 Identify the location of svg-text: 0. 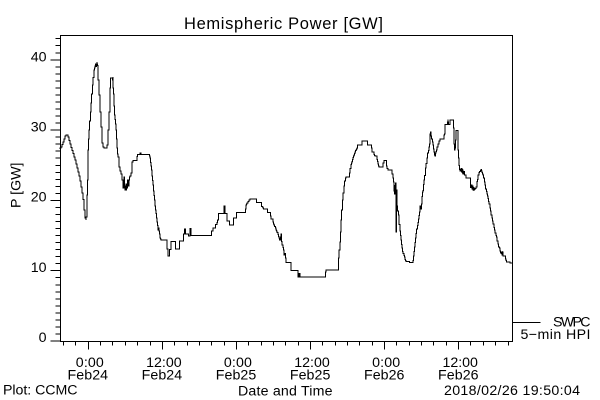
(43, 338).